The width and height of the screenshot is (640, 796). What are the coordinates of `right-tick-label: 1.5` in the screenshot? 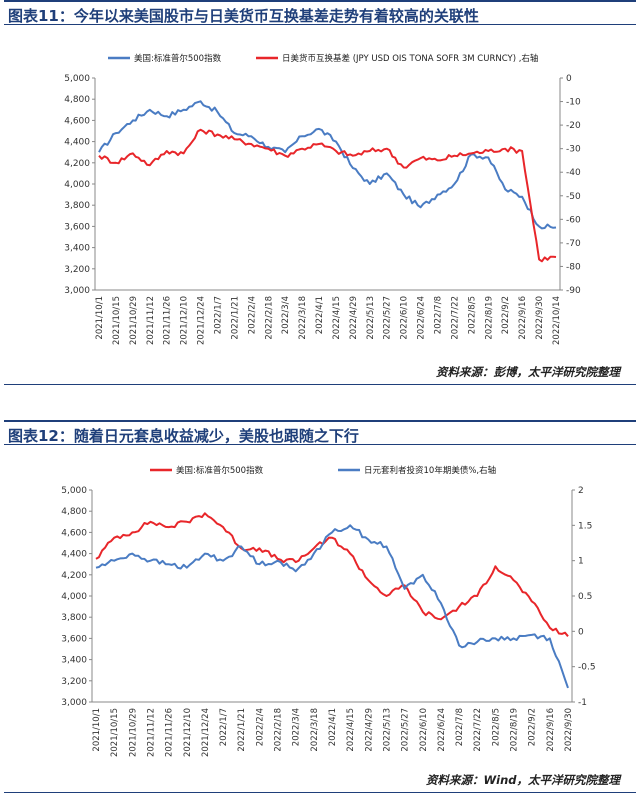 It's located at (585, 526).